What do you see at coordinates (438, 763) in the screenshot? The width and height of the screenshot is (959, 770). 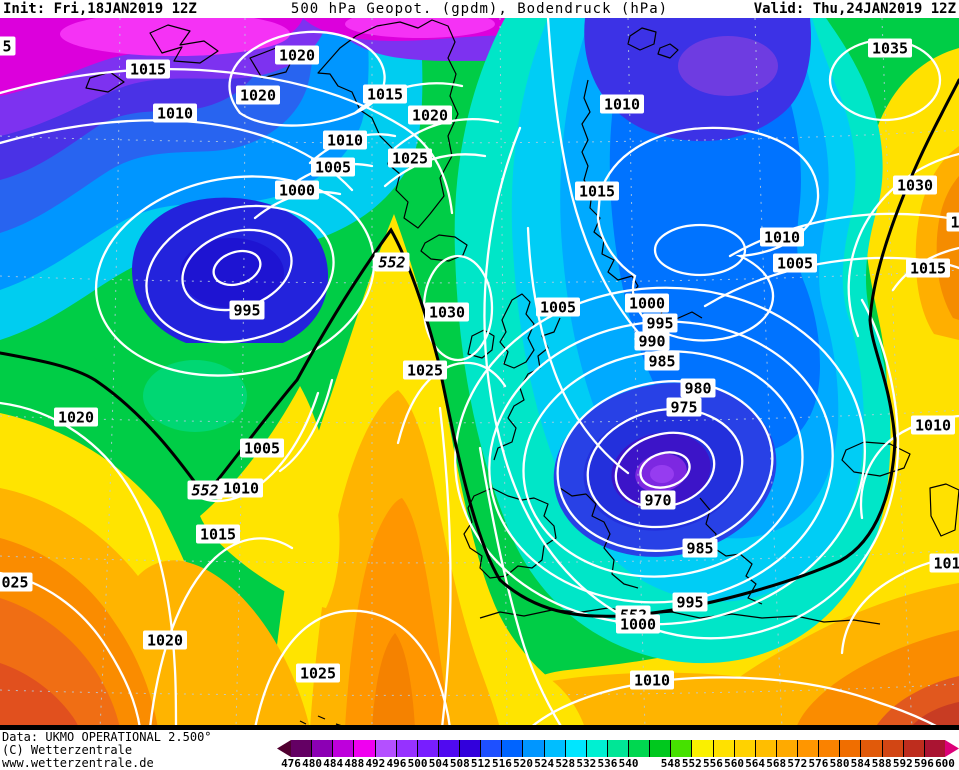 I see `color-scale-tick: 504` at bounding box center [438, 763].